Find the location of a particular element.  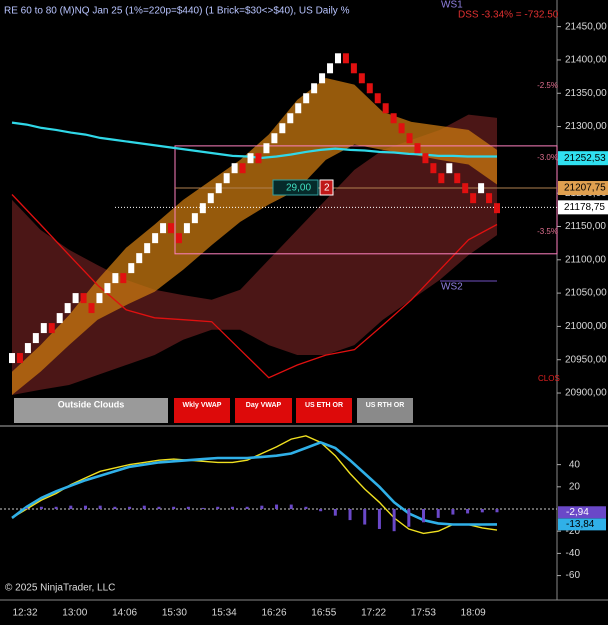

y-tick-label: 20900,00 is located at coordinates (586, 393).